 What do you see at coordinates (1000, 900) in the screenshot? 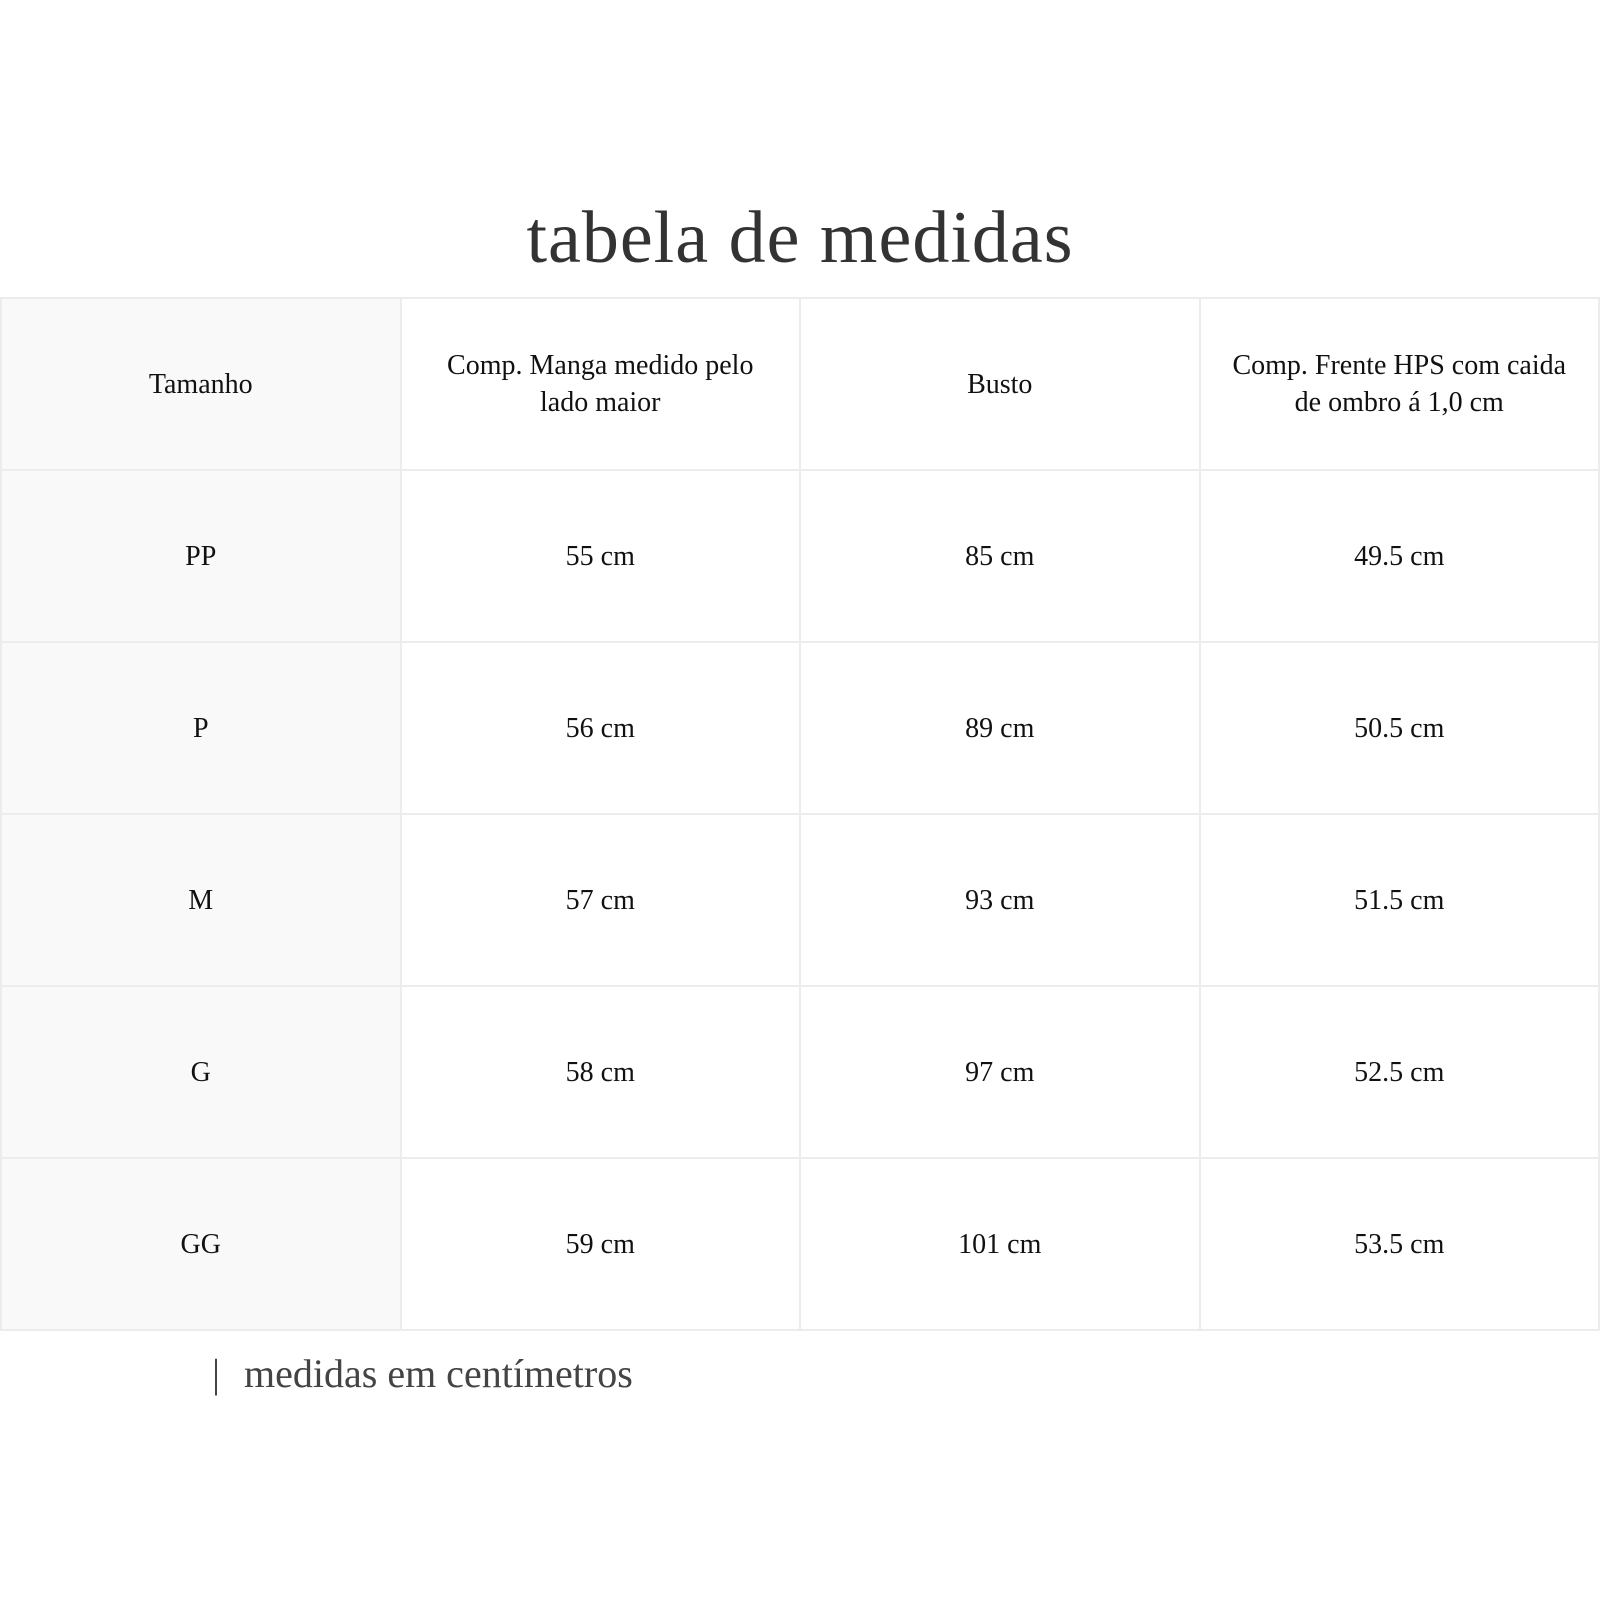
I see `cell-bust: 93 cm` at bounding box center [1000, 900].